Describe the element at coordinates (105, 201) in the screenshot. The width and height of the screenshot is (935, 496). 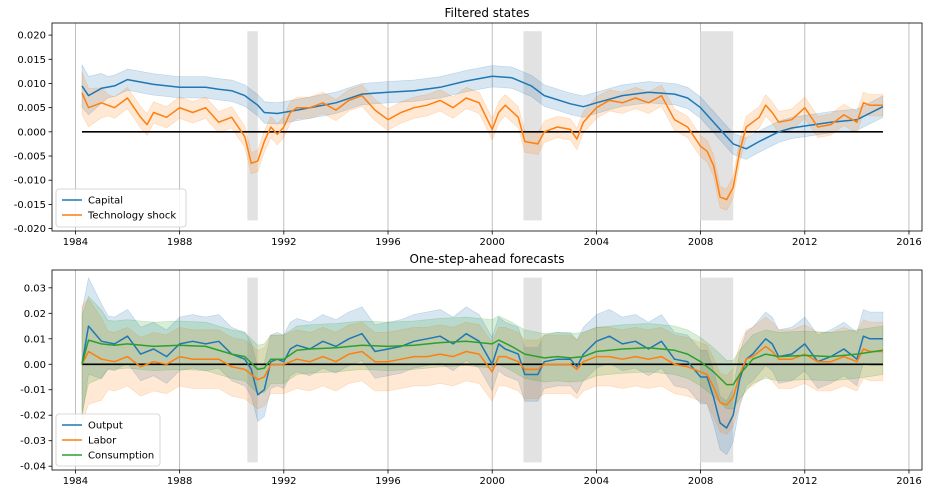
I see `legend-label: Capital` at that location.